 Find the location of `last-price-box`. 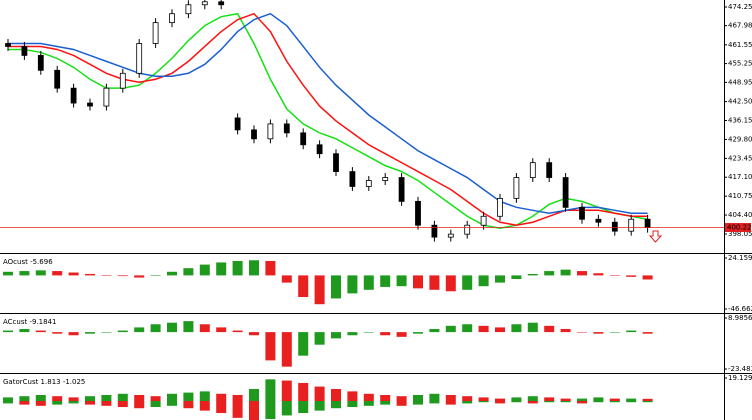

last-price-box is located at coordinates (738, 228).